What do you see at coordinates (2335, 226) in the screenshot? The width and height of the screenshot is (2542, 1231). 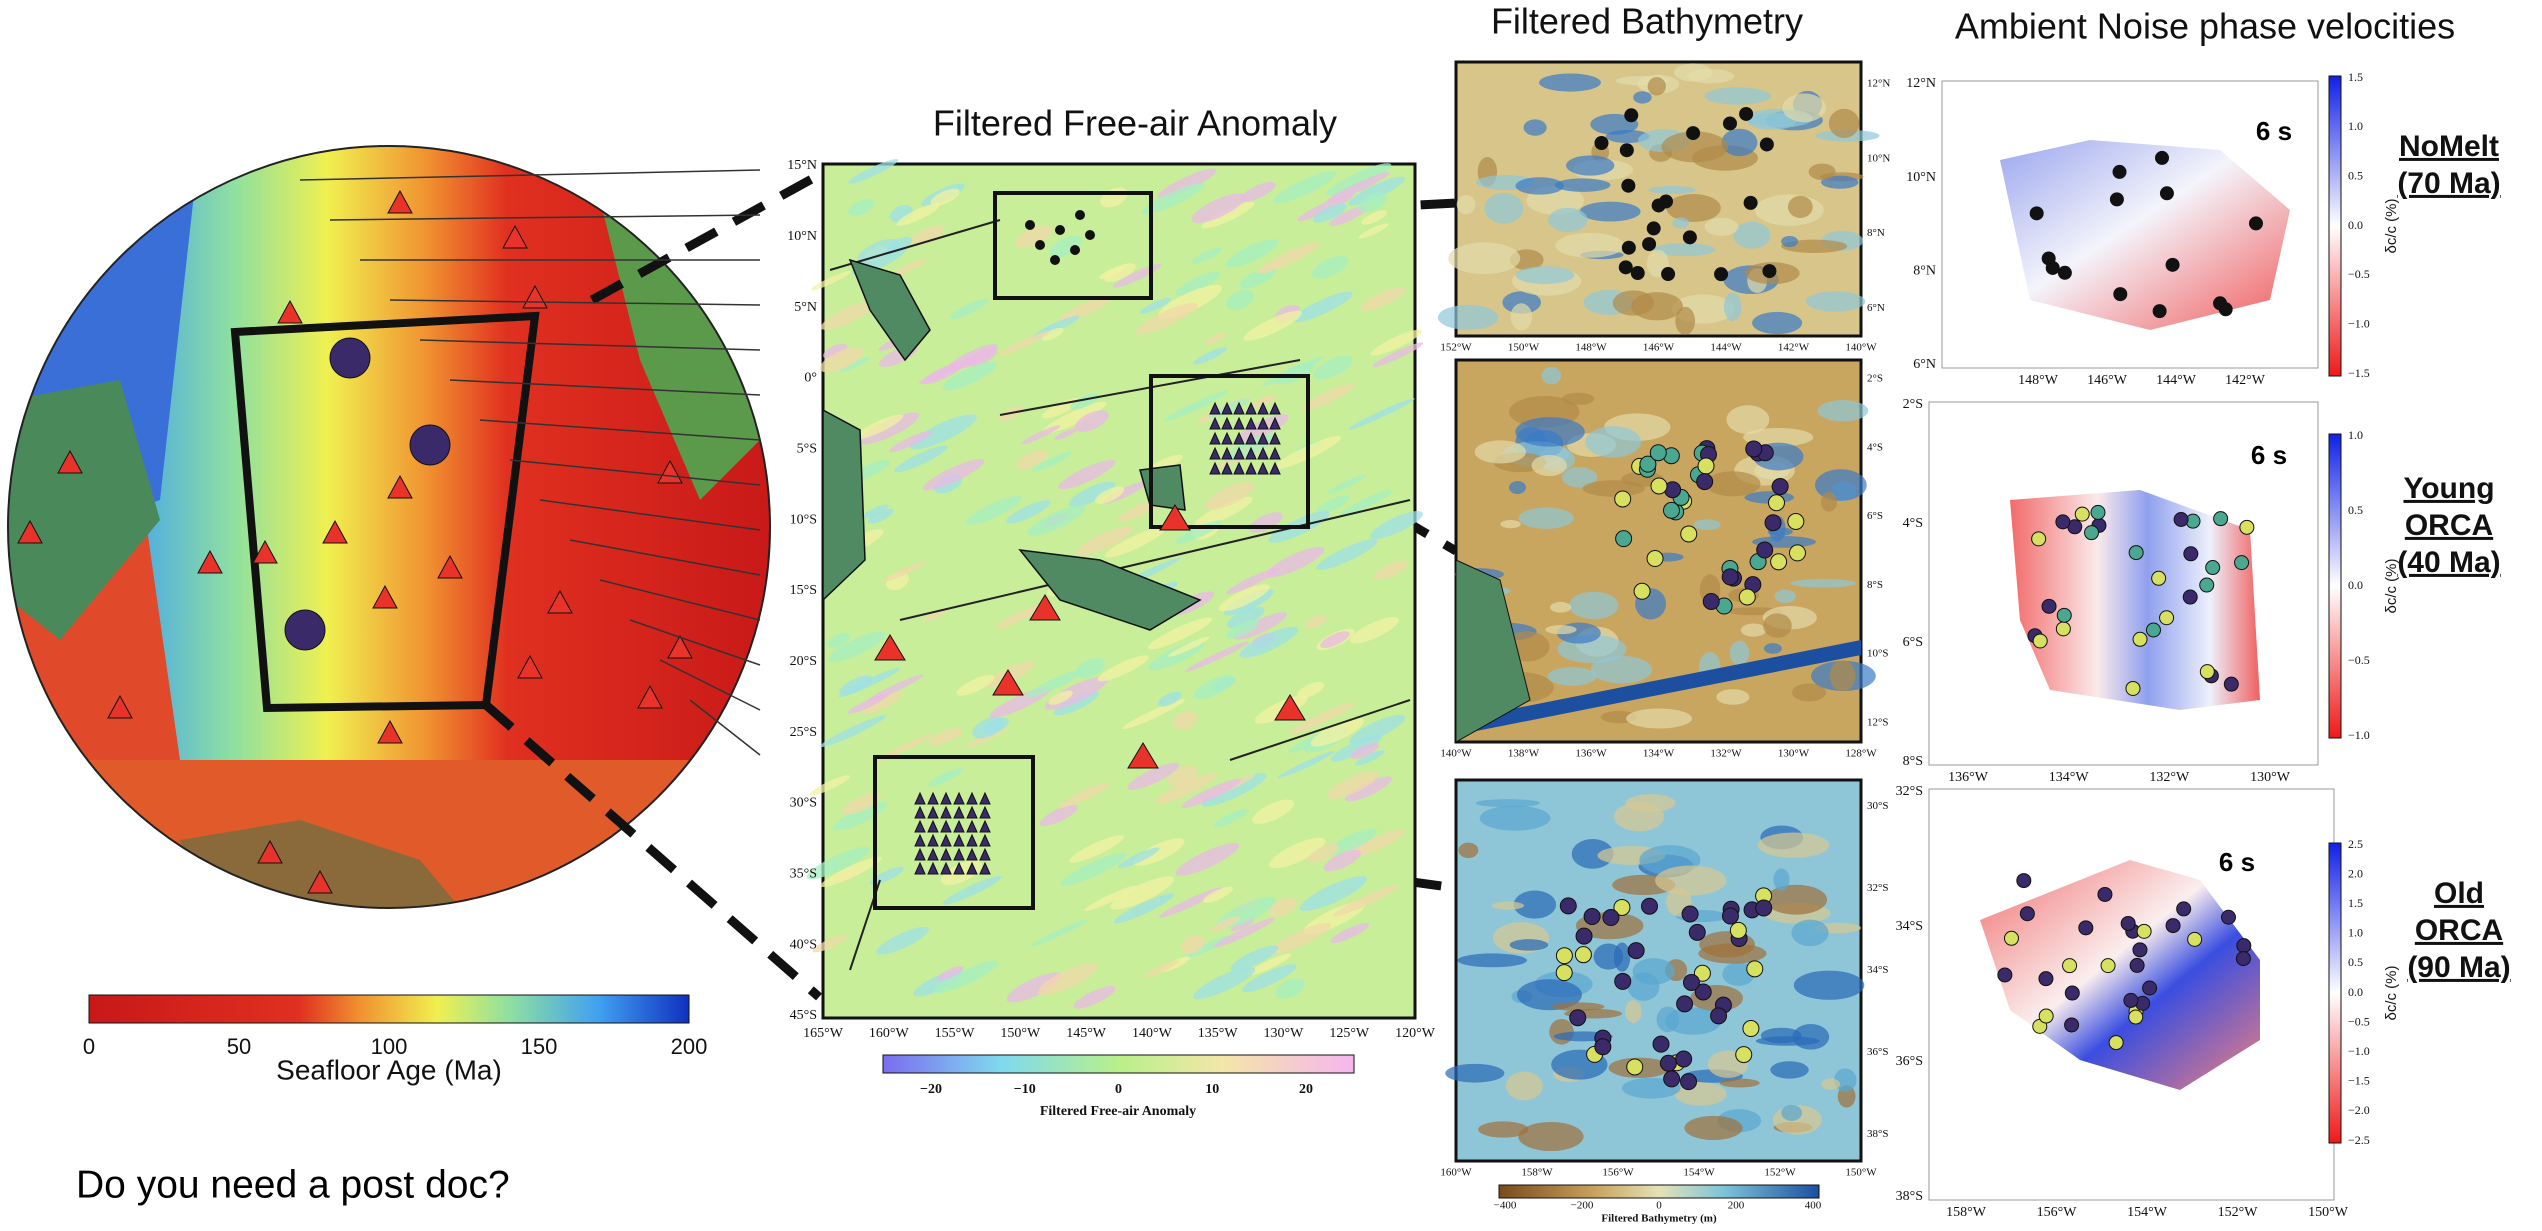 I see `velocity-colorbar` at bounding box center [2335, 226].